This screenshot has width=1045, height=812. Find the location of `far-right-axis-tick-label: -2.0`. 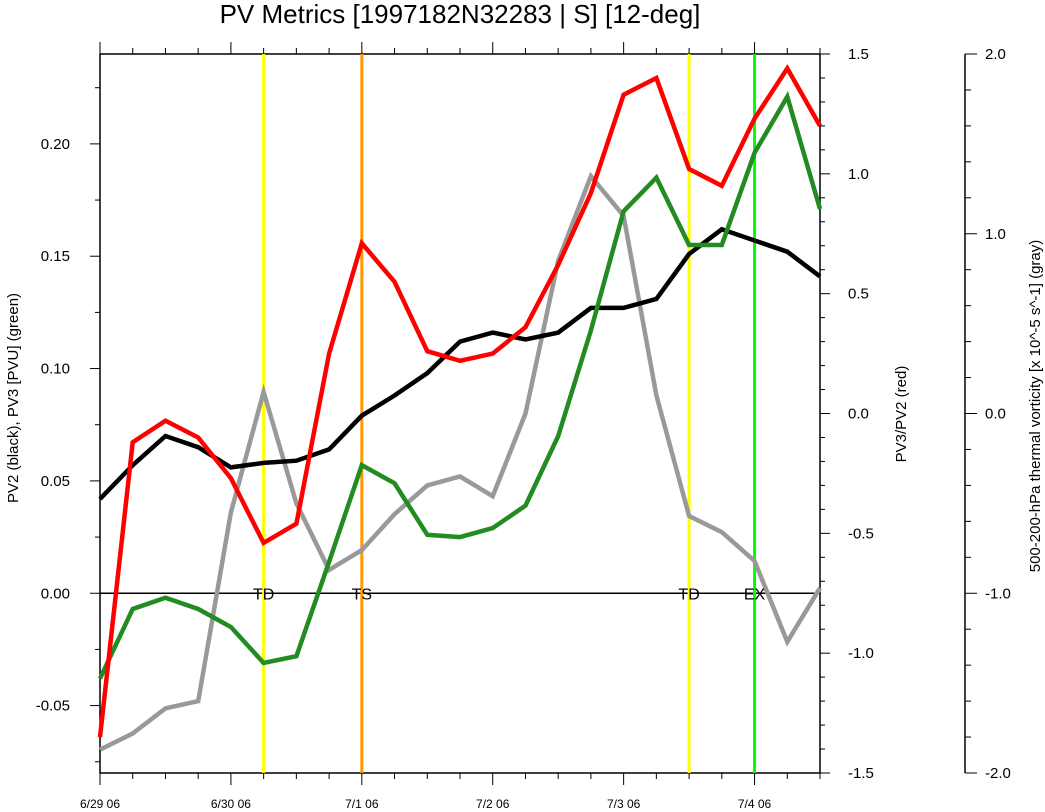

far-right-axis-tick-label: -2.0 is located at coordinates (998, 773).